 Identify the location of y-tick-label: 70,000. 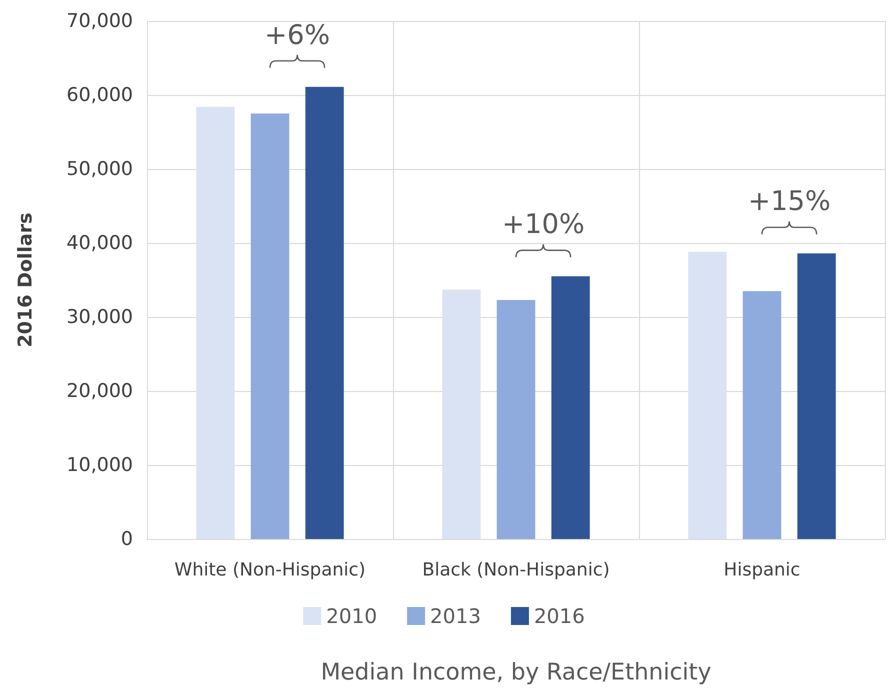
(99, 21).